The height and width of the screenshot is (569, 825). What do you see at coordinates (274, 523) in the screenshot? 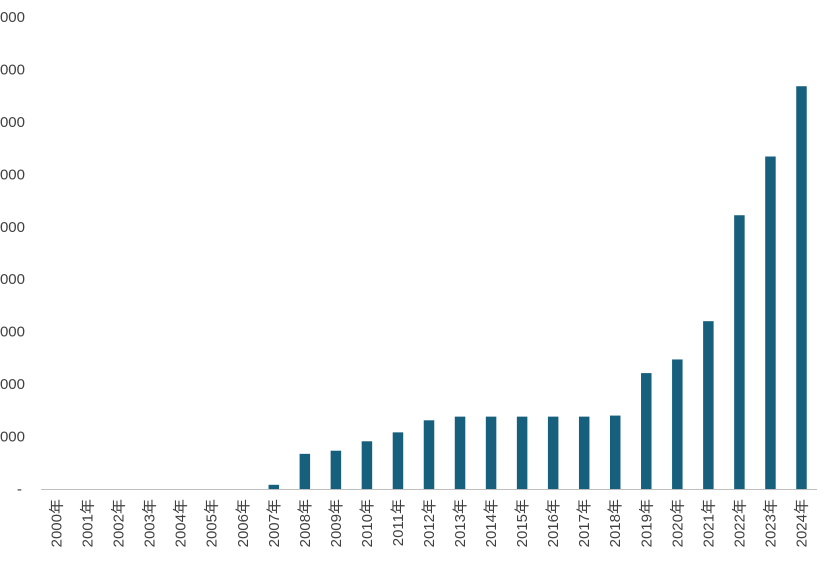
I see `x-tick-label: 2007年` at bounding box center [274, 523].